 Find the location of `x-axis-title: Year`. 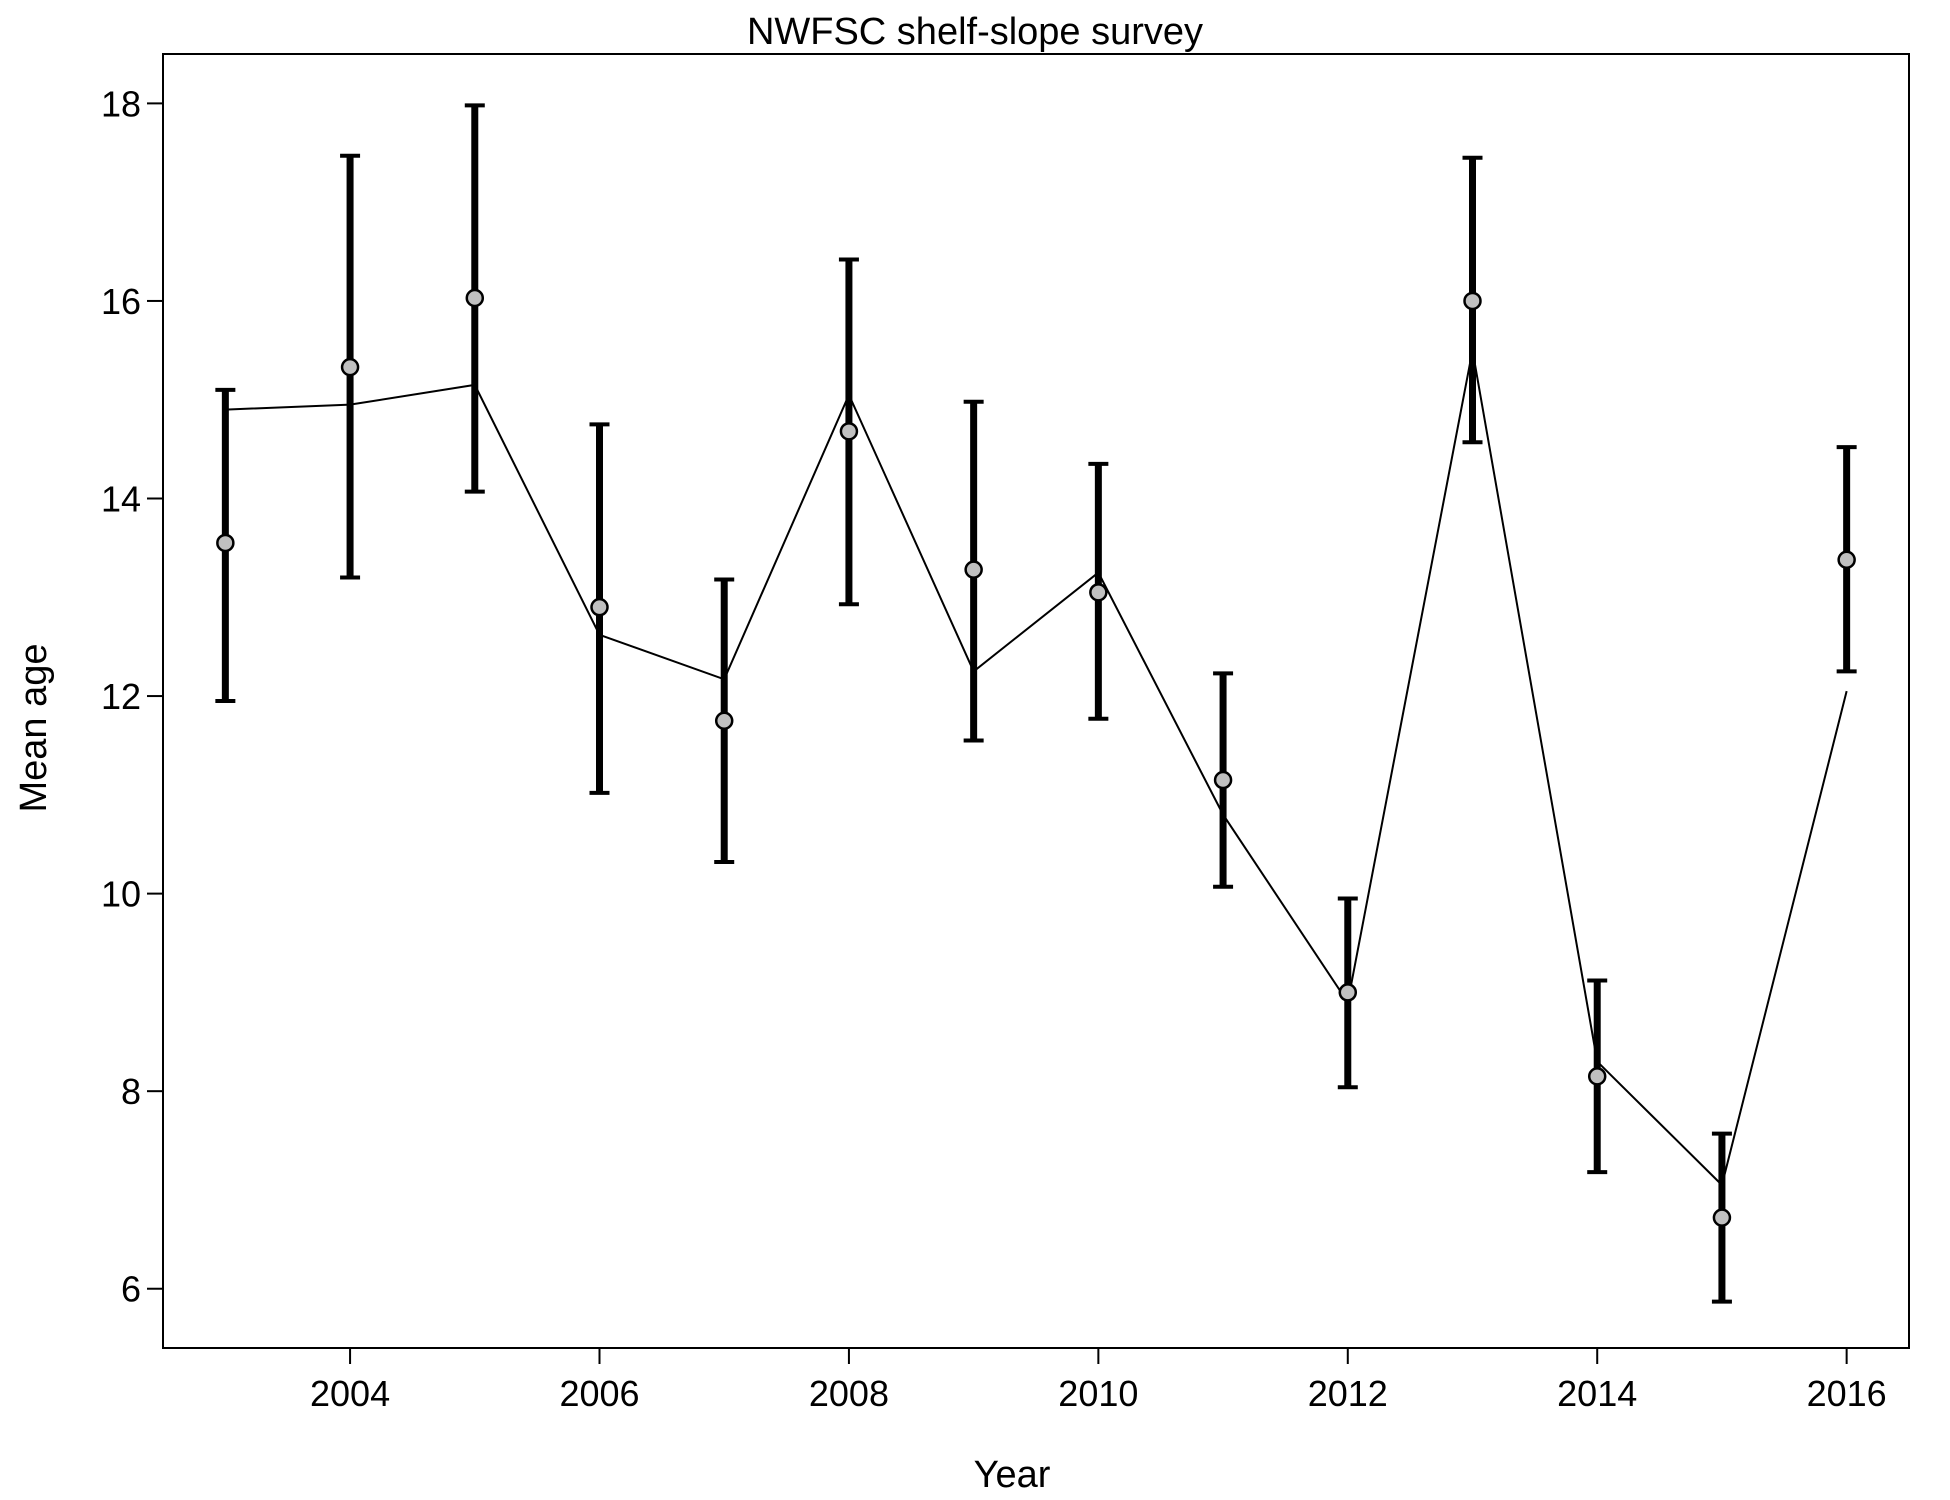

x-axis-title: Year is located at coordinates (1012, 1475).